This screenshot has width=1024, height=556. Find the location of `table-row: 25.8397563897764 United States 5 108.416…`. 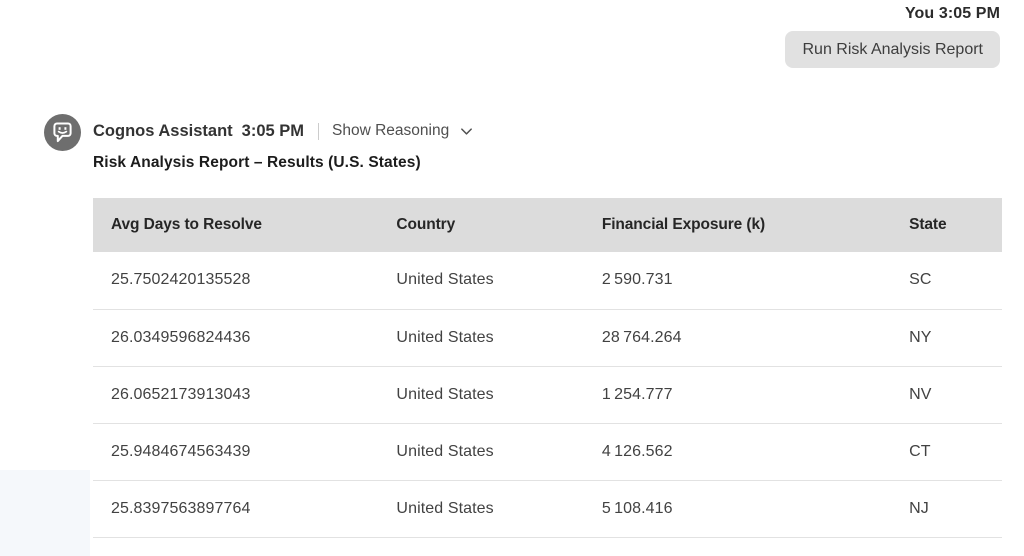

table-row: 25.8397563897764 United States 5 108.416… is located at coordinates (547, 509).